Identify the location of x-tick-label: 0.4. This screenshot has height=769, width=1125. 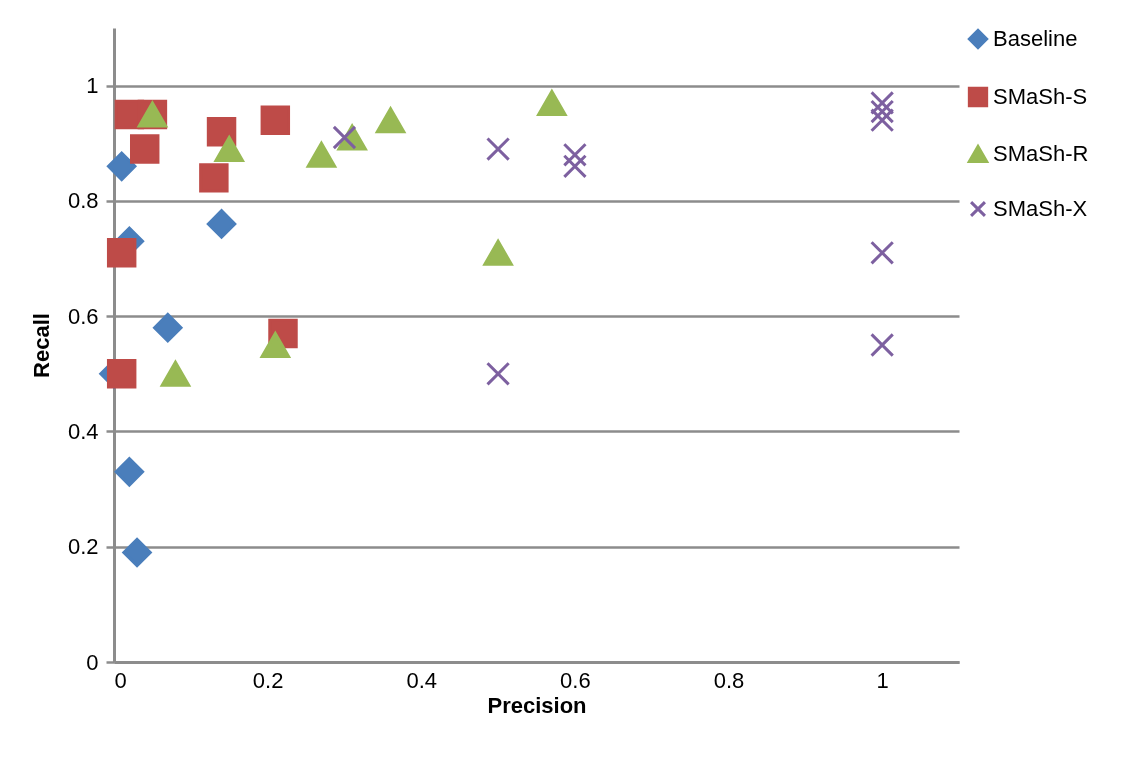
(422, 680).